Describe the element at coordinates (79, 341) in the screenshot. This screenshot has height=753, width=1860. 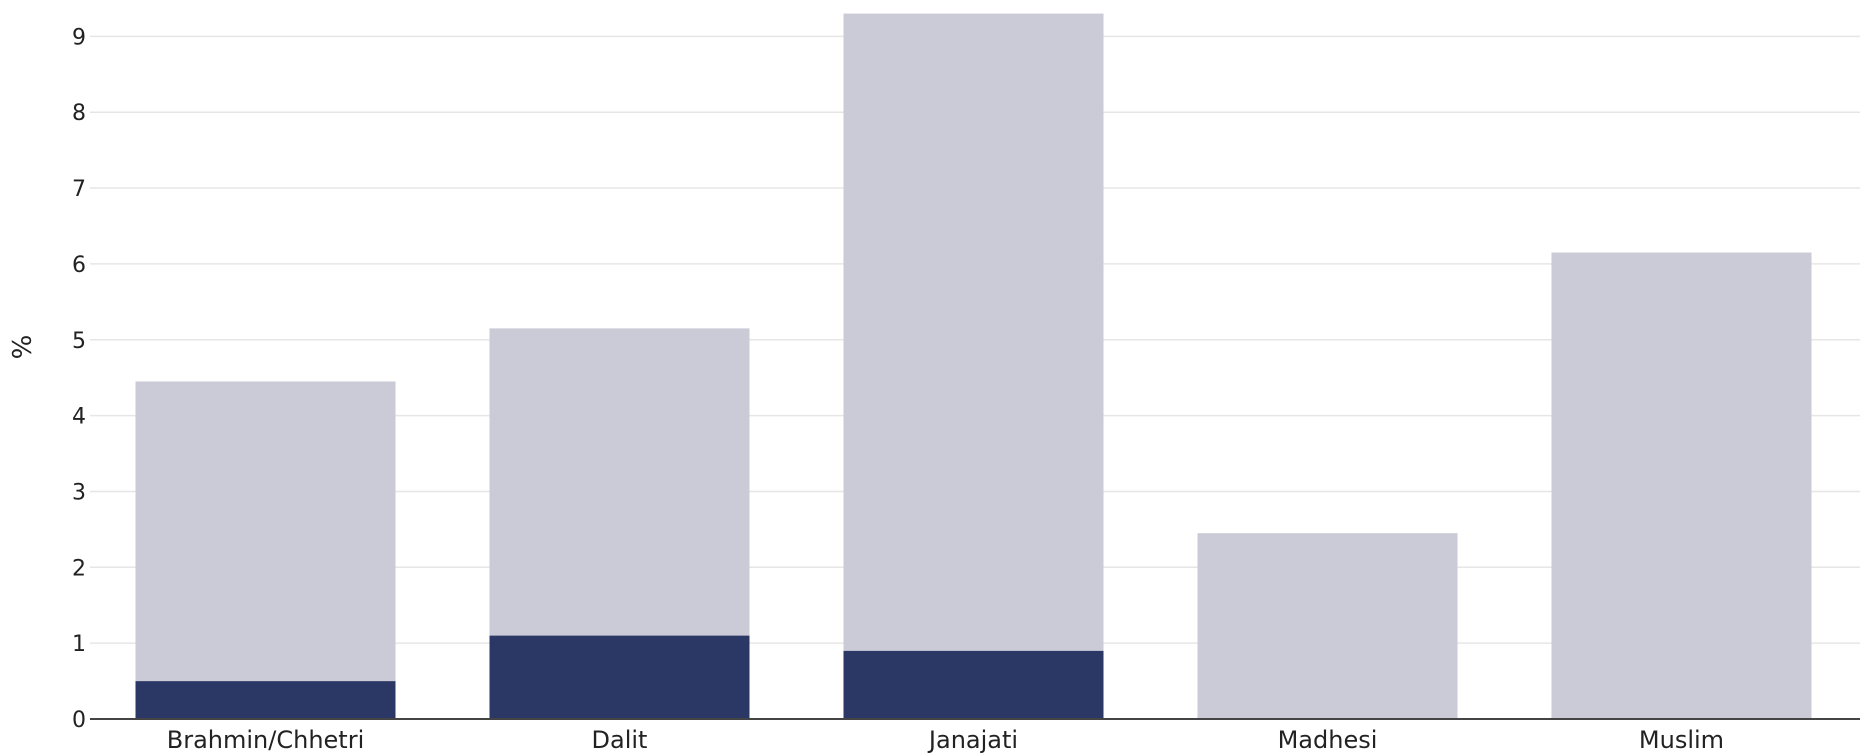
I see `y-tick-label-5: 5` at that location.